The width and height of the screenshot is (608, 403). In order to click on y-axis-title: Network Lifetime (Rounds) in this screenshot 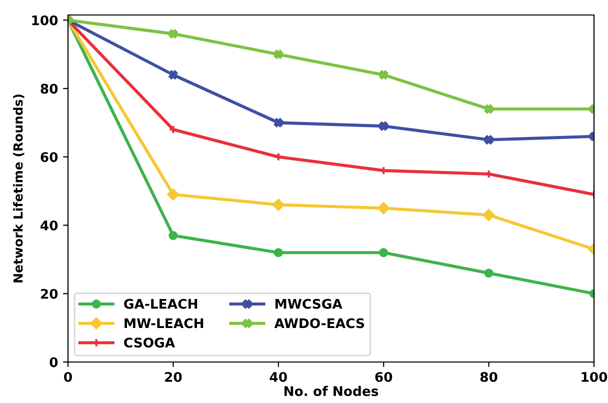, I will do `click(18, 188)`.